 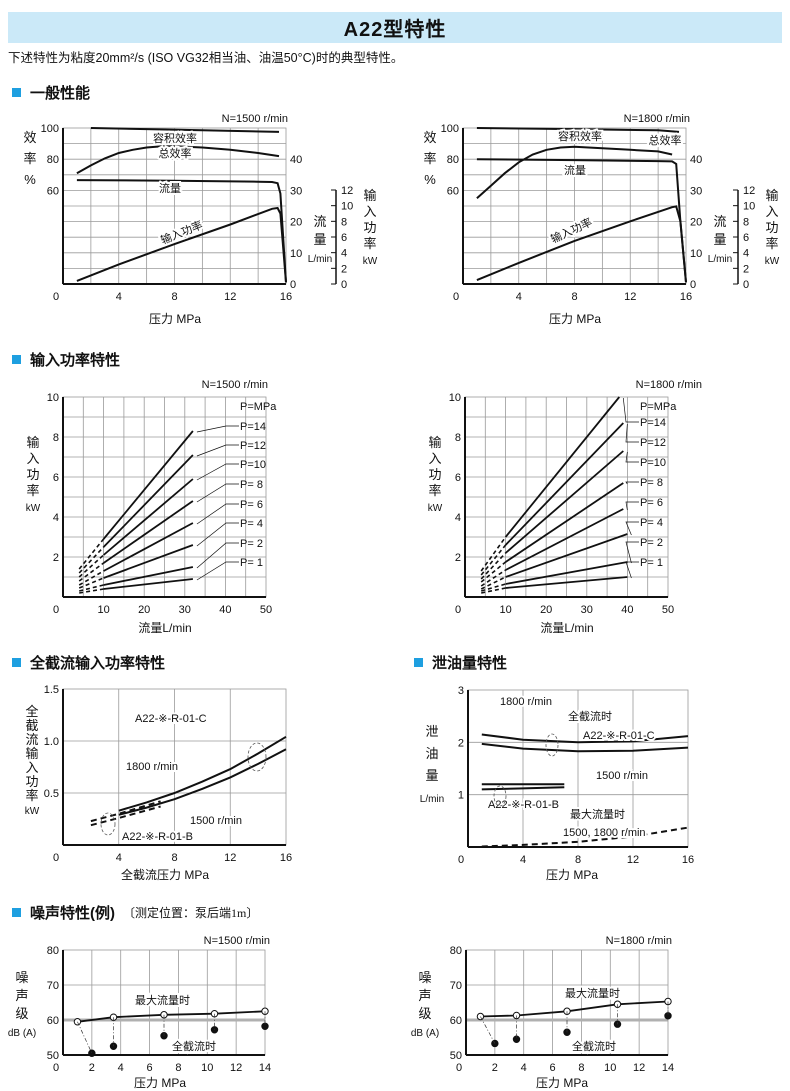 I want to click on legend-label: P= 8, so click(x=251, y=485).